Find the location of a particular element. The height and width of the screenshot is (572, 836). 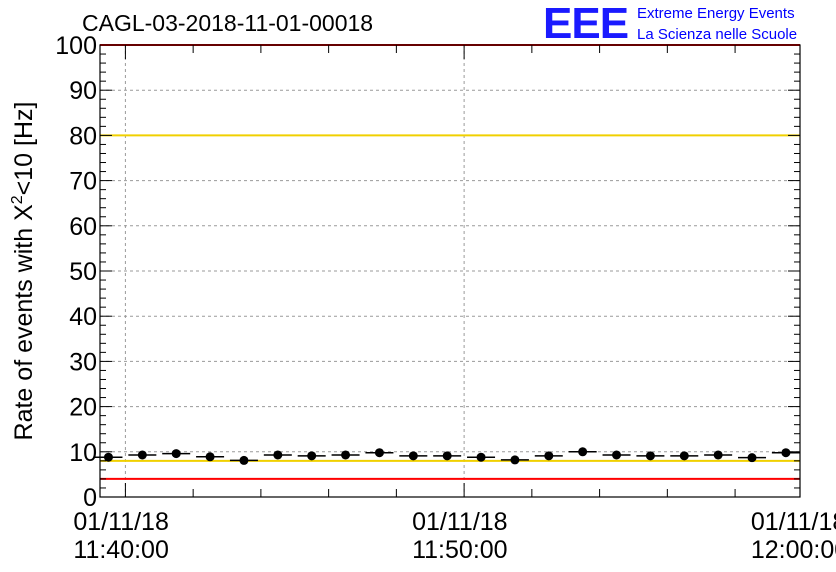

y-tick-label: 40 is located at coordinates (83, 317).